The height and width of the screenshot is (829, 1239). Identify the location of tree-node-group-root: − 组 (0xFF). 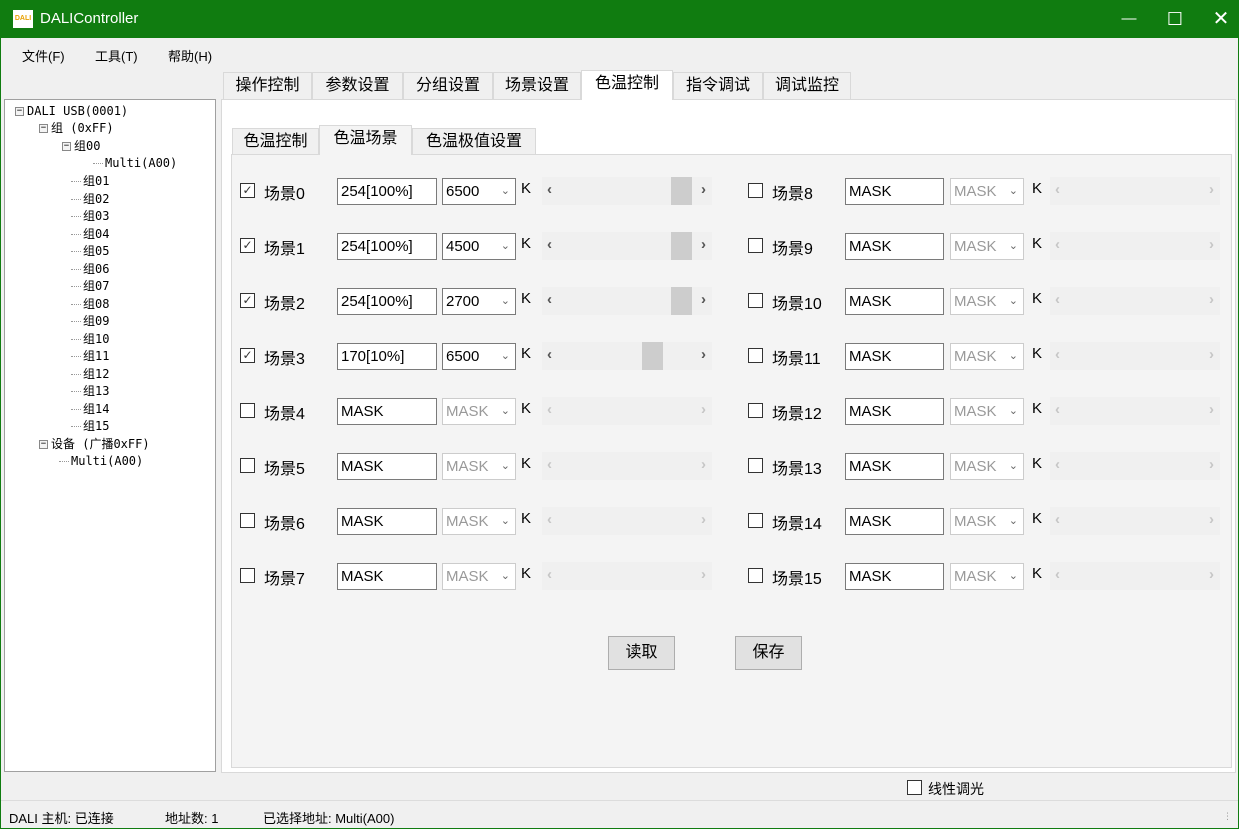
(76, 128).